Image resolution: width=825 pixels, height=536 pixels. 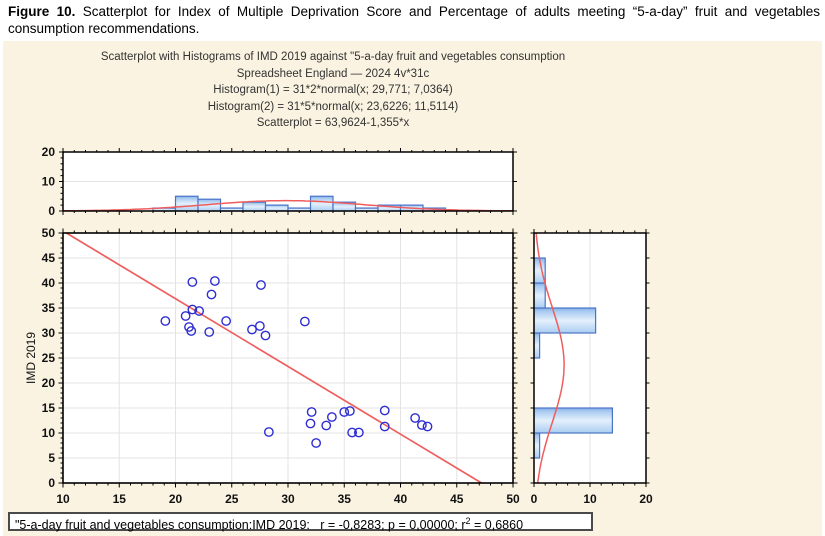 I want to click on top-normal-curve, so click(x=288, y=205).